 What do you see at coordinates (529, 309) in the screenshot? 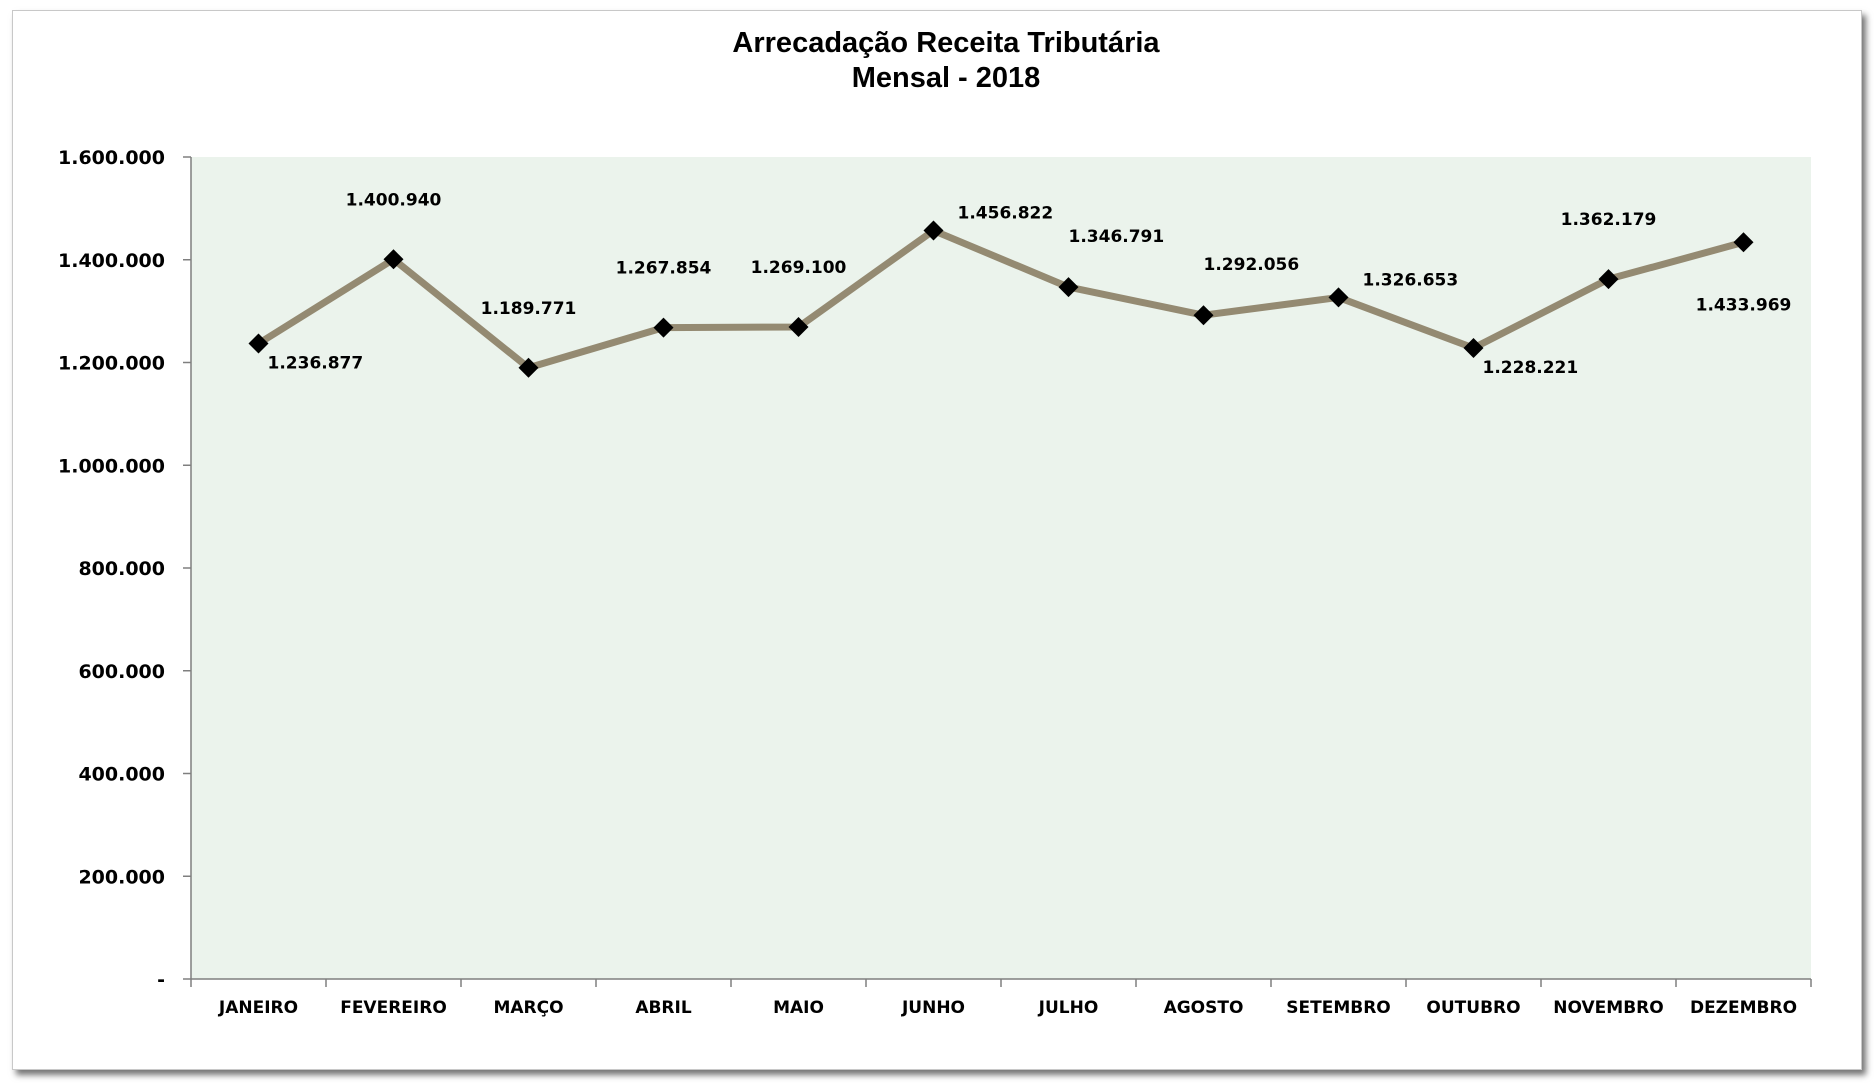
I see `data-label: 1.189.771` at bounding box center [529, 309].